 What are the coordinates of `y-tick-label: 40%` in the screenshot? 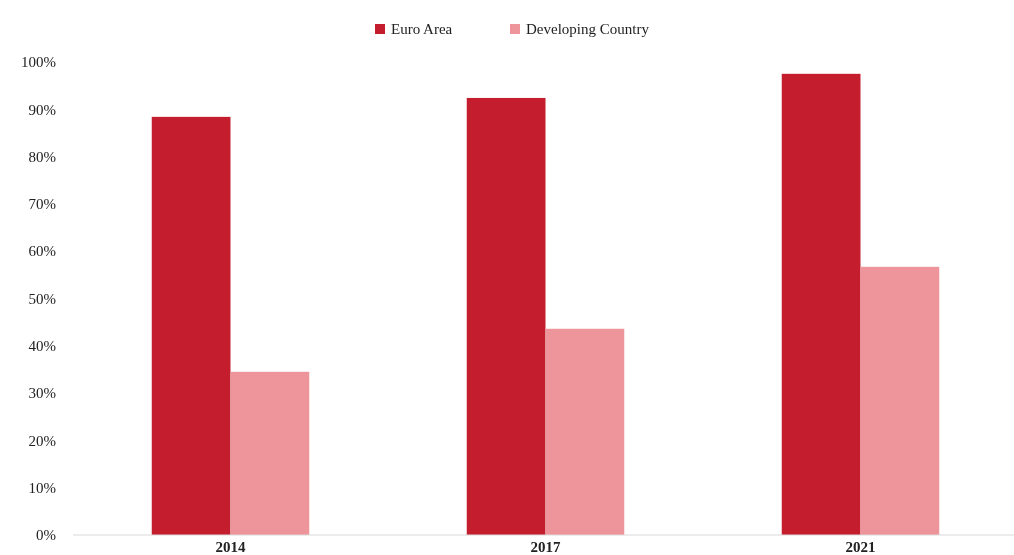 It's located at (42, 346).